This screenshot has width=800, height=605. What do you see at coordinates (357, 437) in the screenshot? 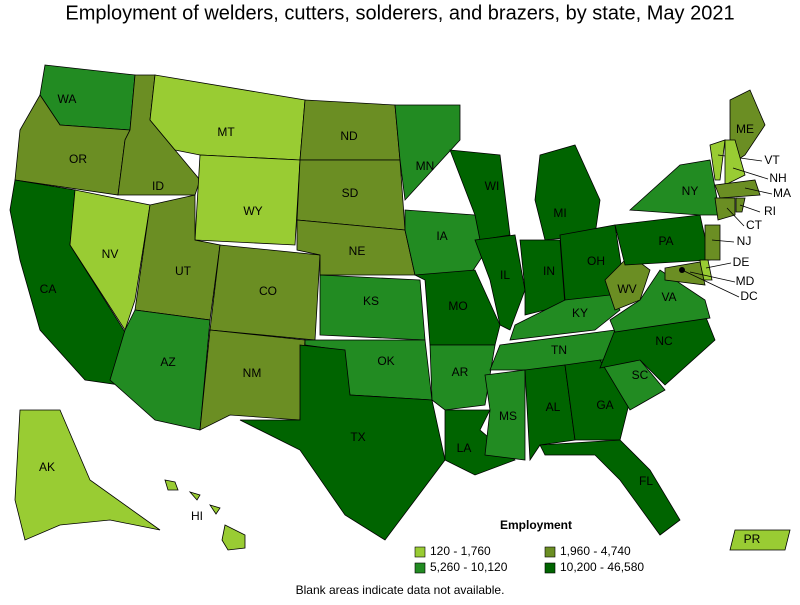
I see `state-label: TX` at bounding box center [357, 437].